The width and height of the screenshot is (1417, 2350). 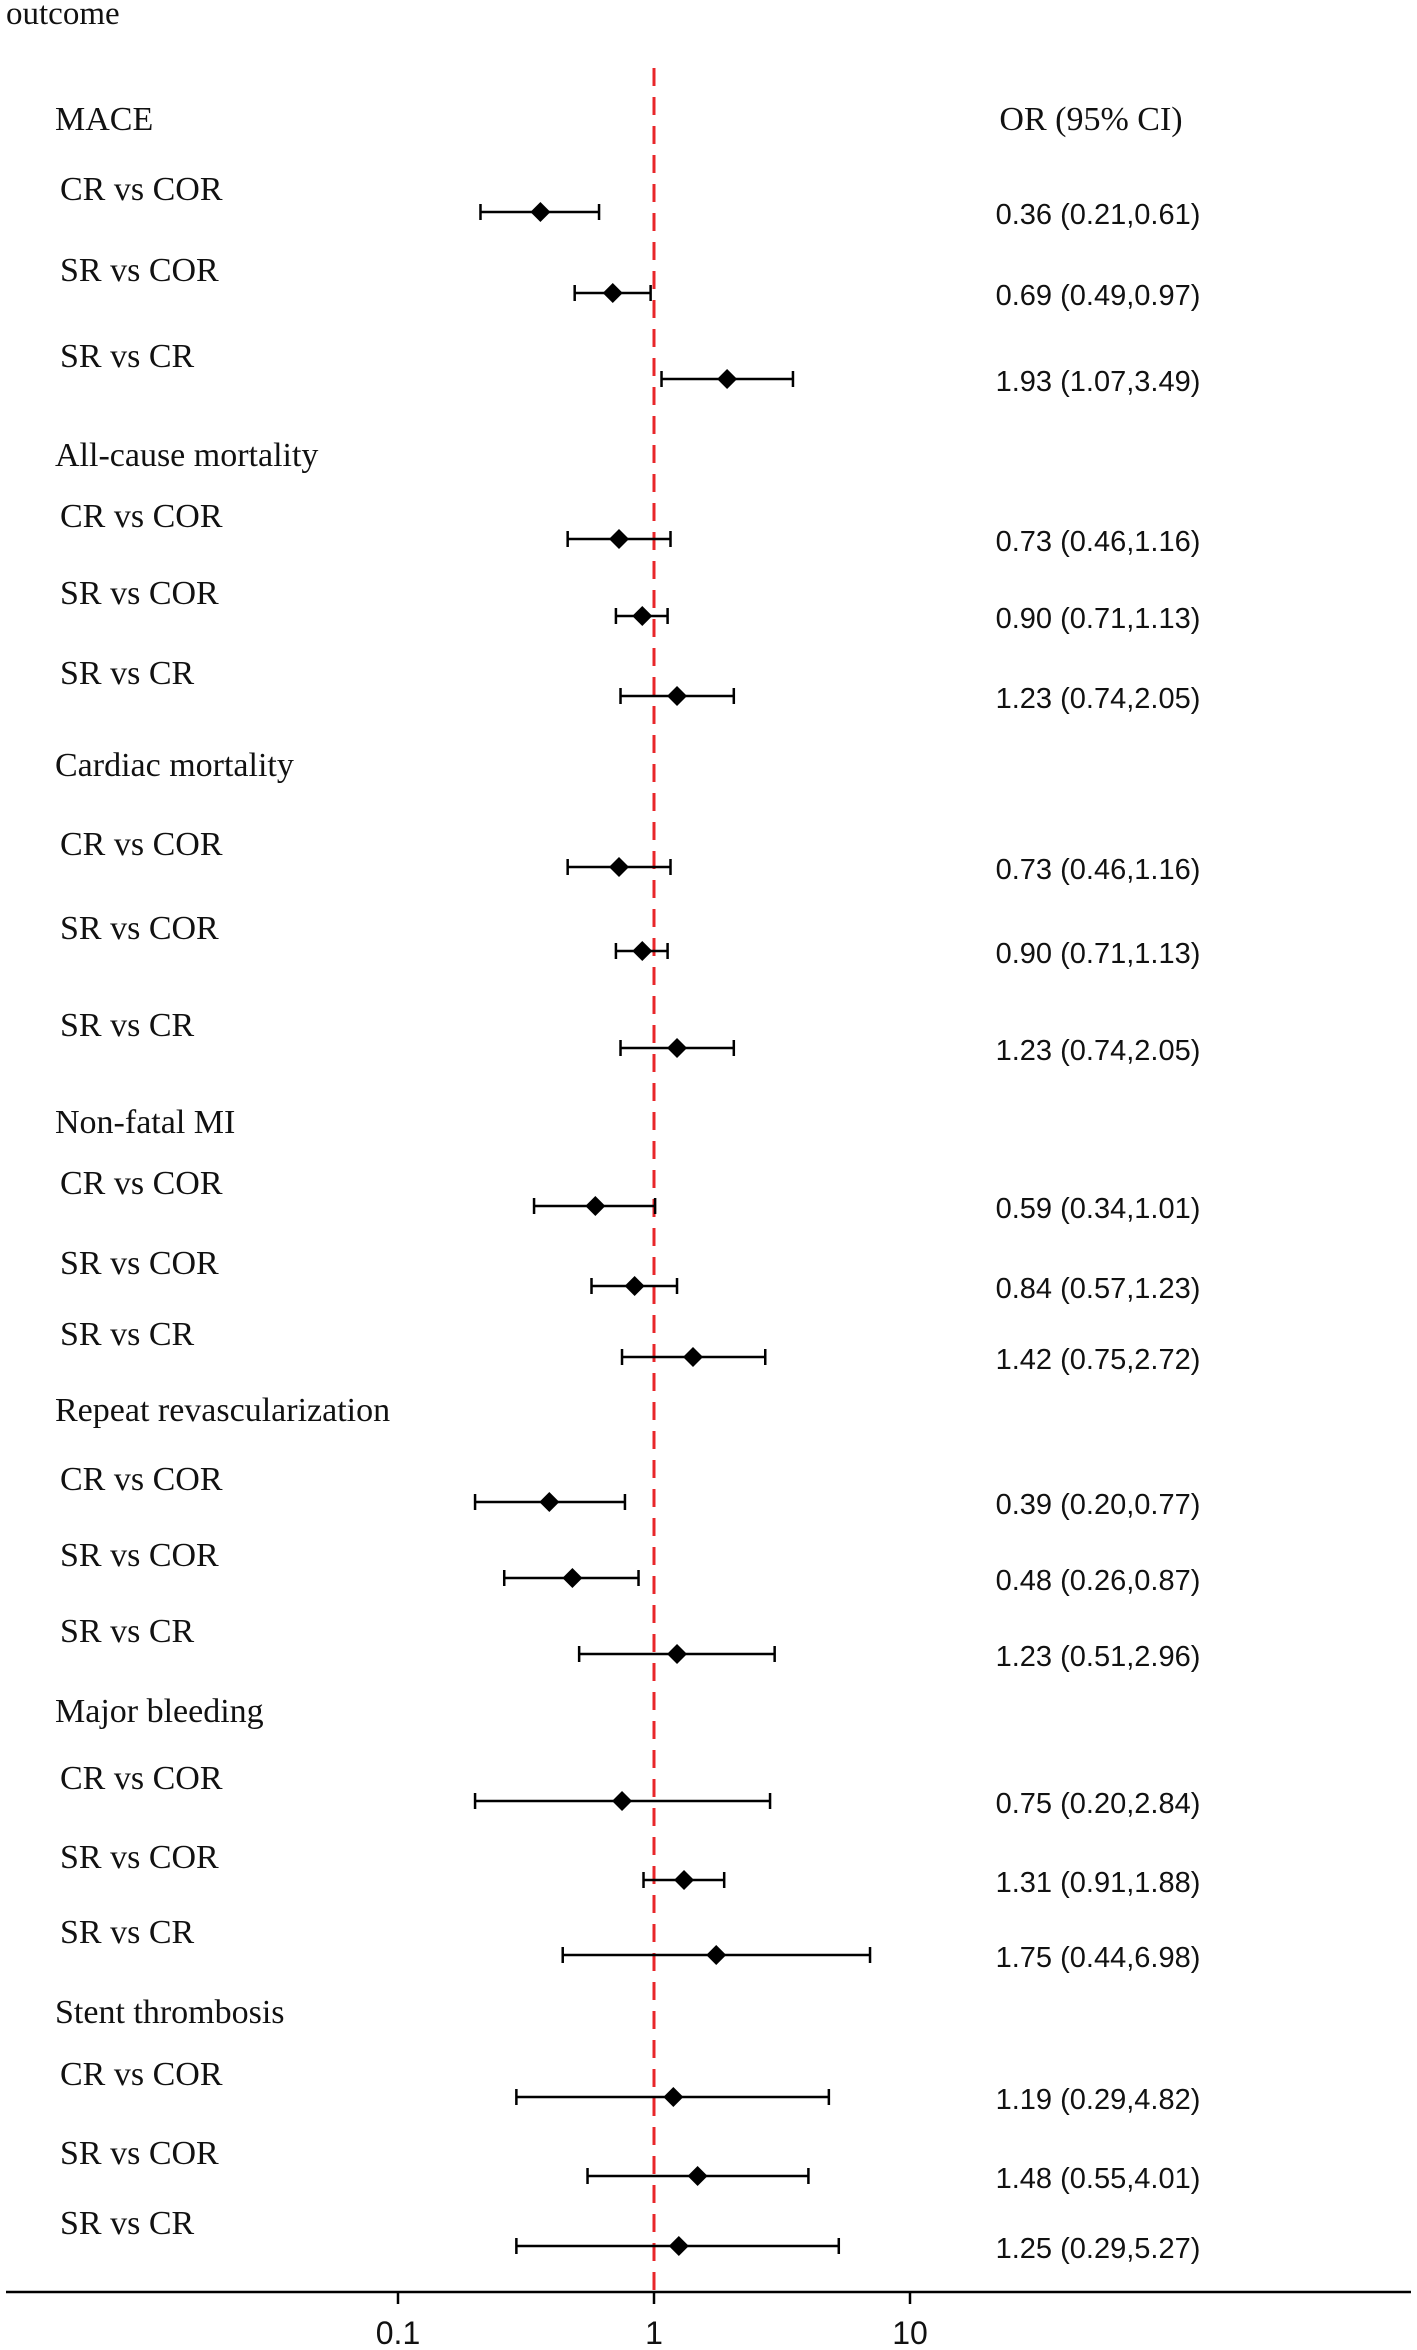 I want to click on comparison-row: SR vs CR 1.25 (0.29,5.27), so click(x=630, y=2235).